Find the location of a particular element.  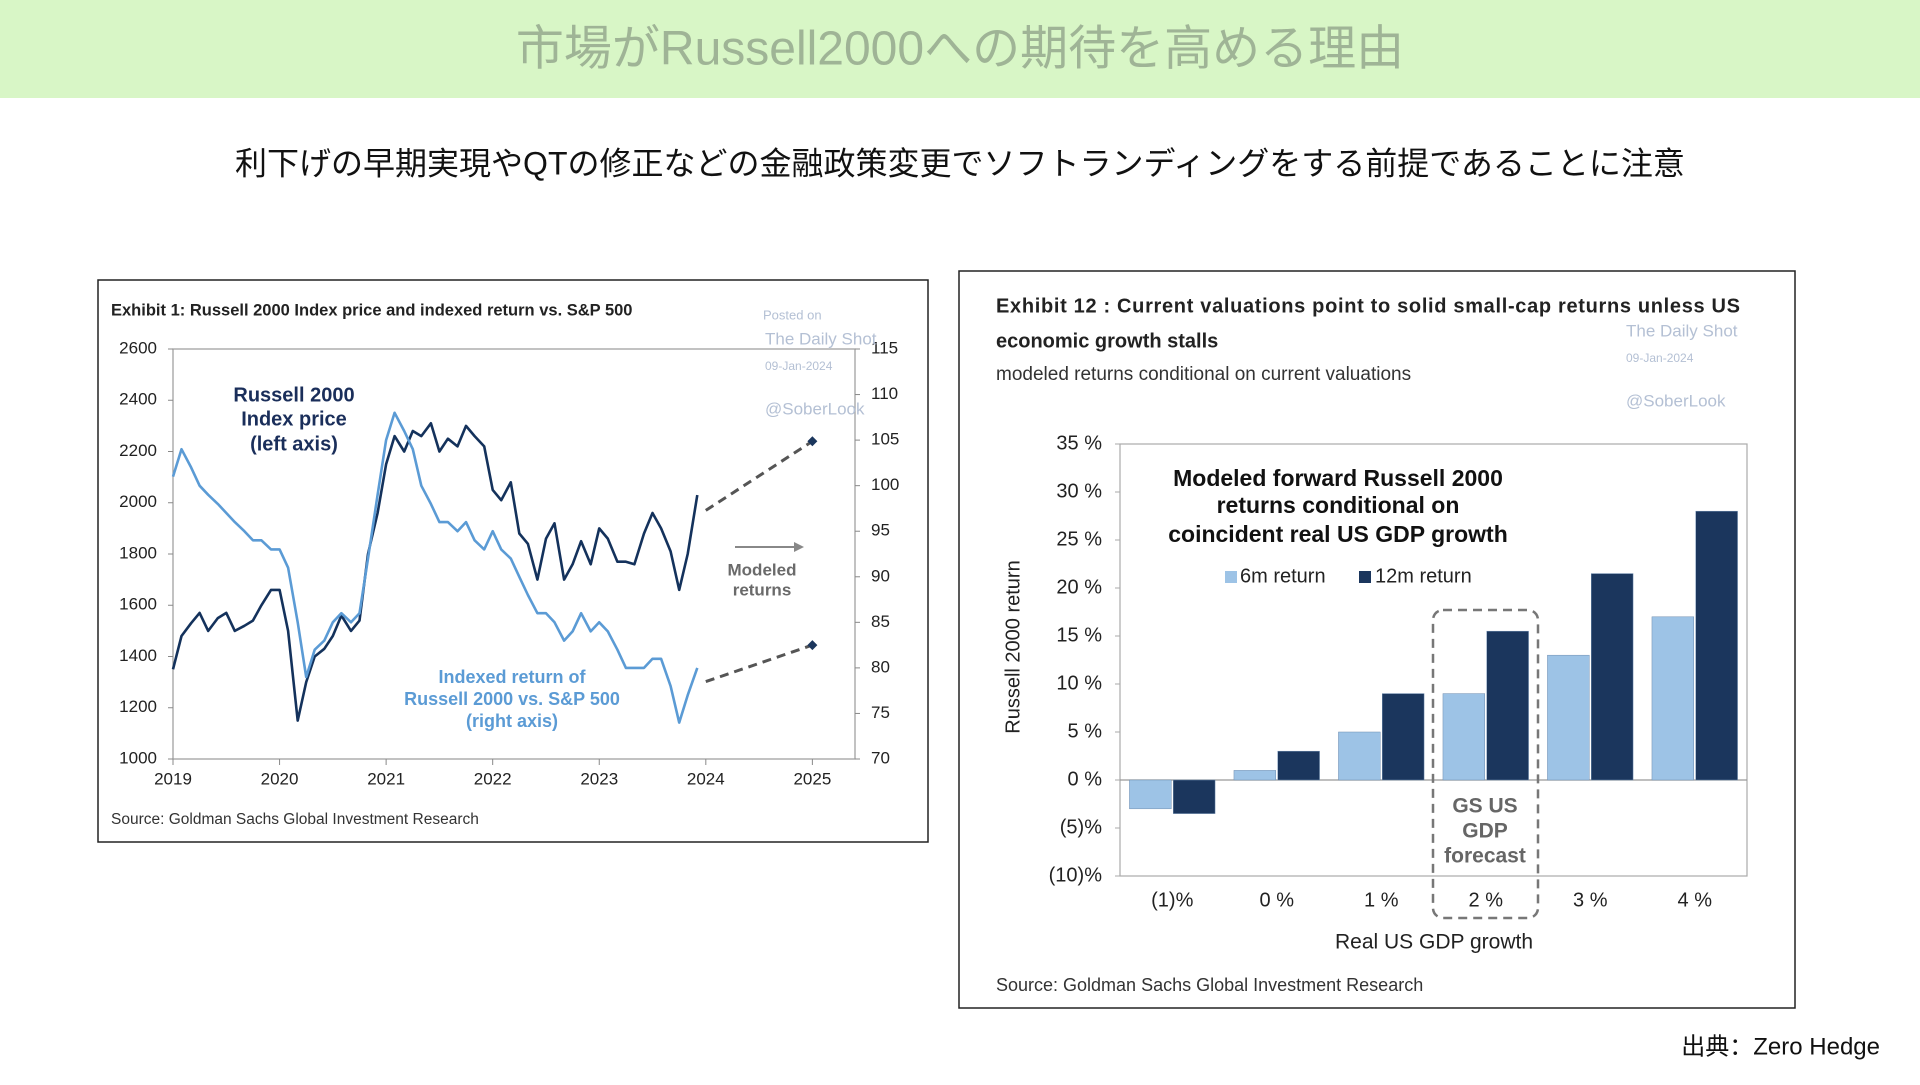

y2-tick-label: 85 is located at coordinates (880, 621).